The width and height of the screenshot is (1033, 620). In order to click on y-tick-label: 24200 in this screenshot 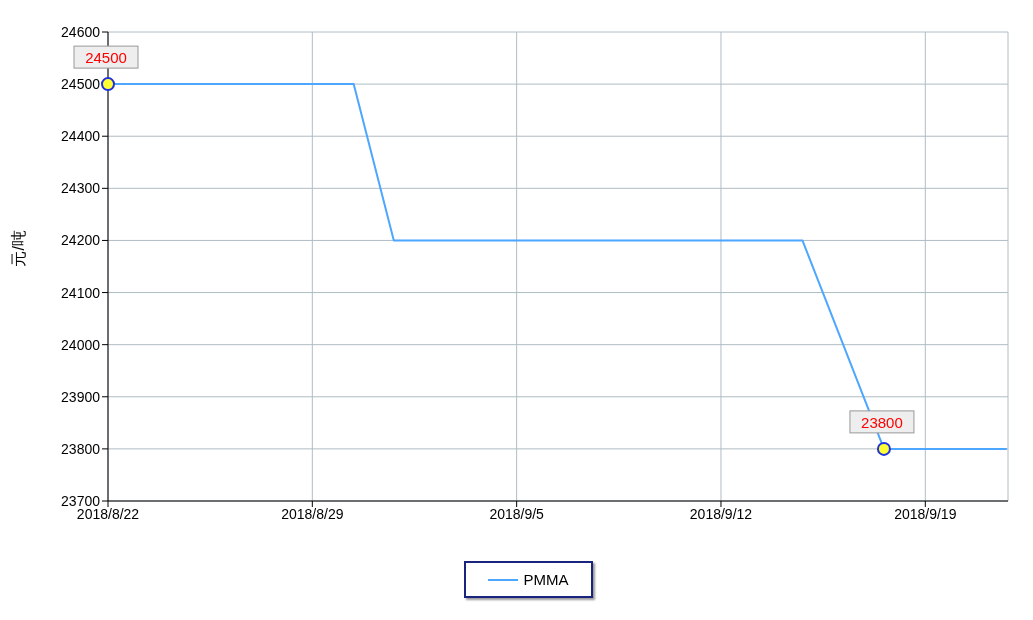, I will do `click(81, 240)`.